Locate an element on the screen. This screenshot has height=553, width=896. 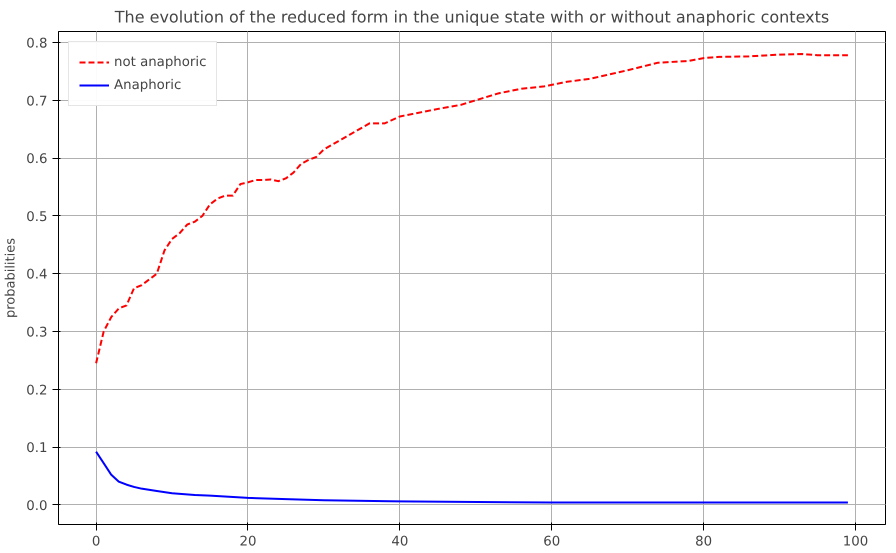
y-tick-label: 0.7 is located at coordinates (37, 102).